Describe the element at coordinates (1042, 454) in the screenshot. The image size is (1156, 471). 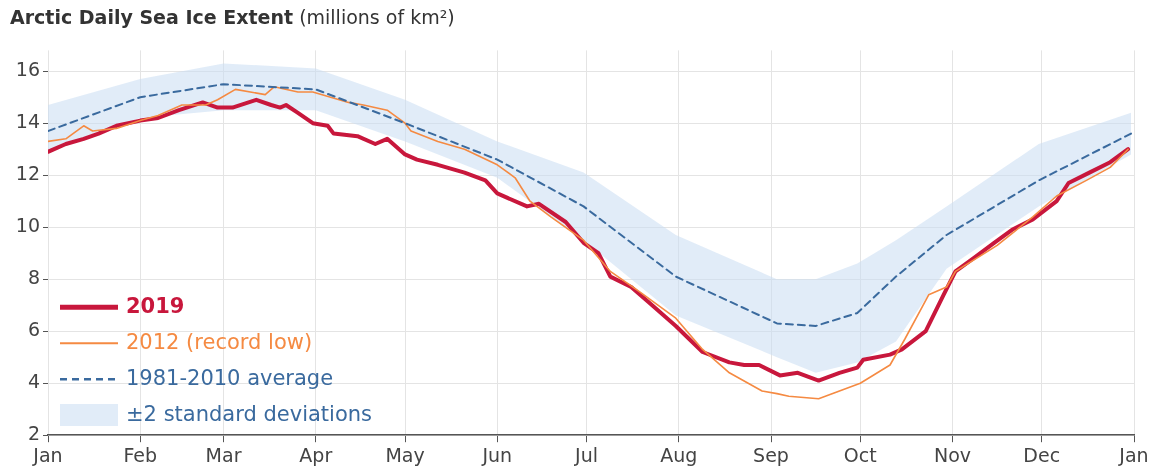
I see `x-tick-label: Dec` at that location.